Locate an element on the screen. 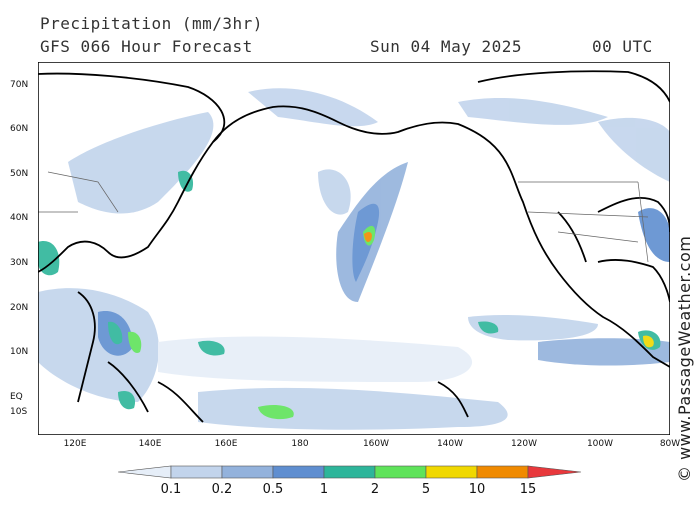  lat-label: 10S is located at coordinates (19, 412).